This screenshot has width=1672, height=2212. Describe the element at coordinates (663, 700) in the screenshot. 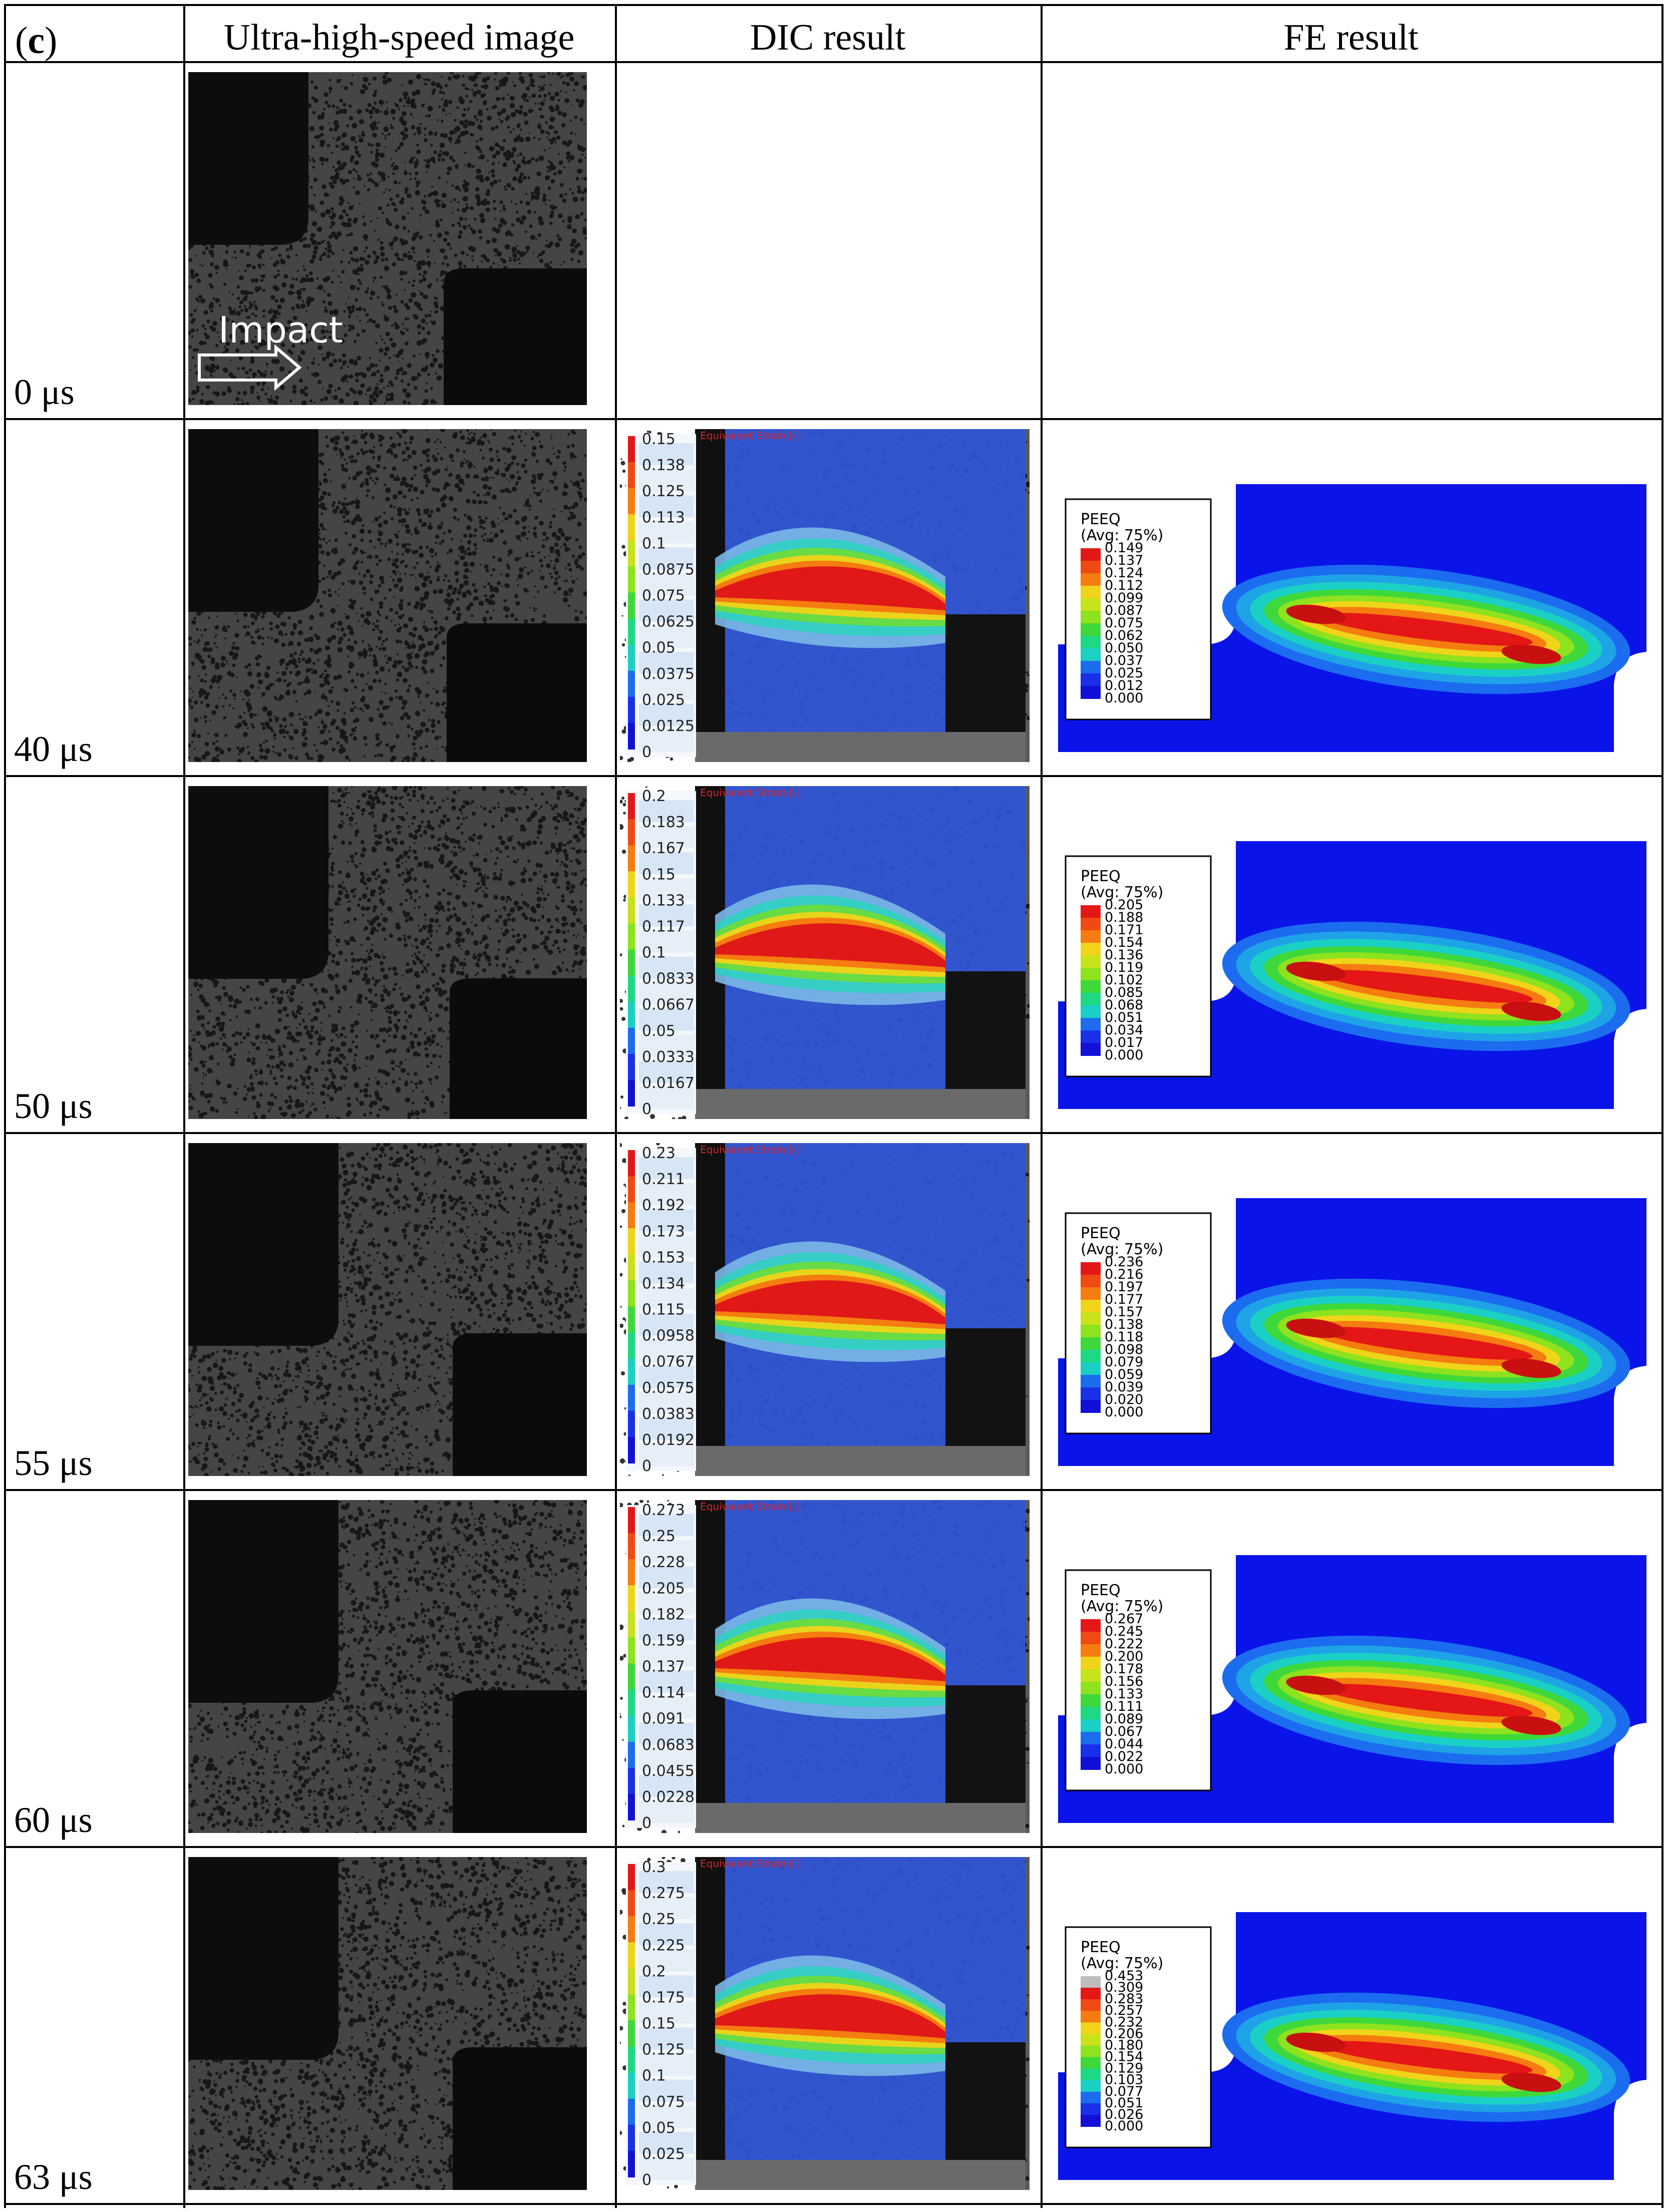

I see `dic-legend-label: 0.025` at that location.